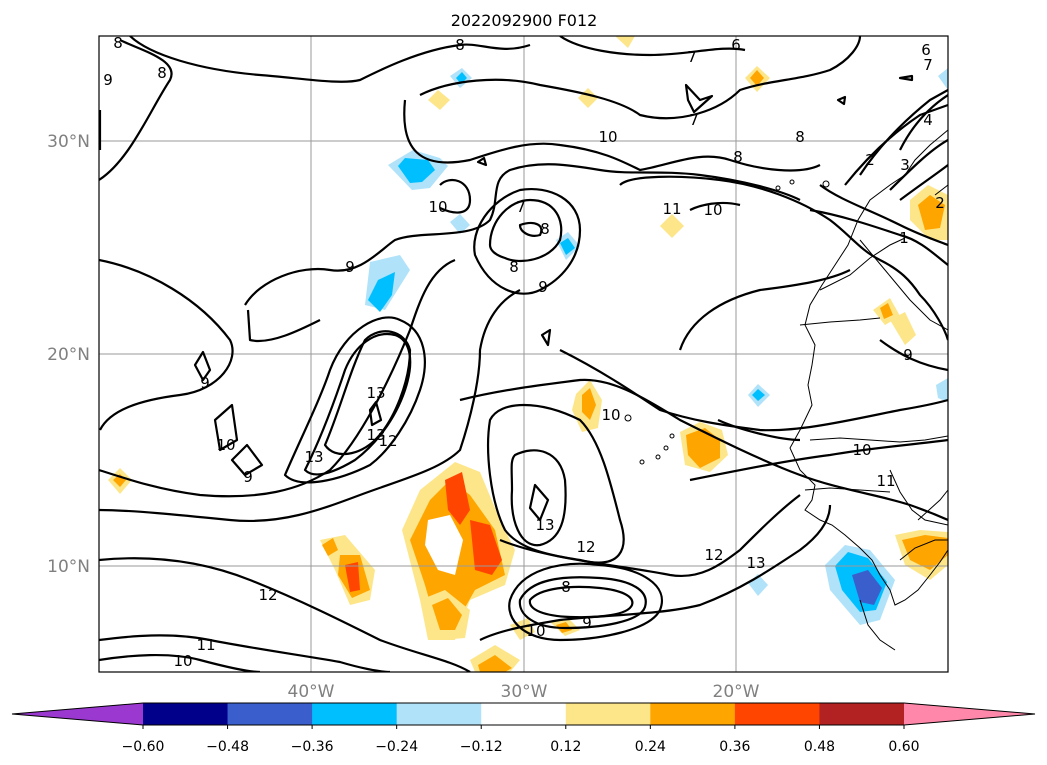 This screenshot has width=1047, height=765. I want to click on latitude-labels: 30°N 20°N 10°N, so click(68, 354).